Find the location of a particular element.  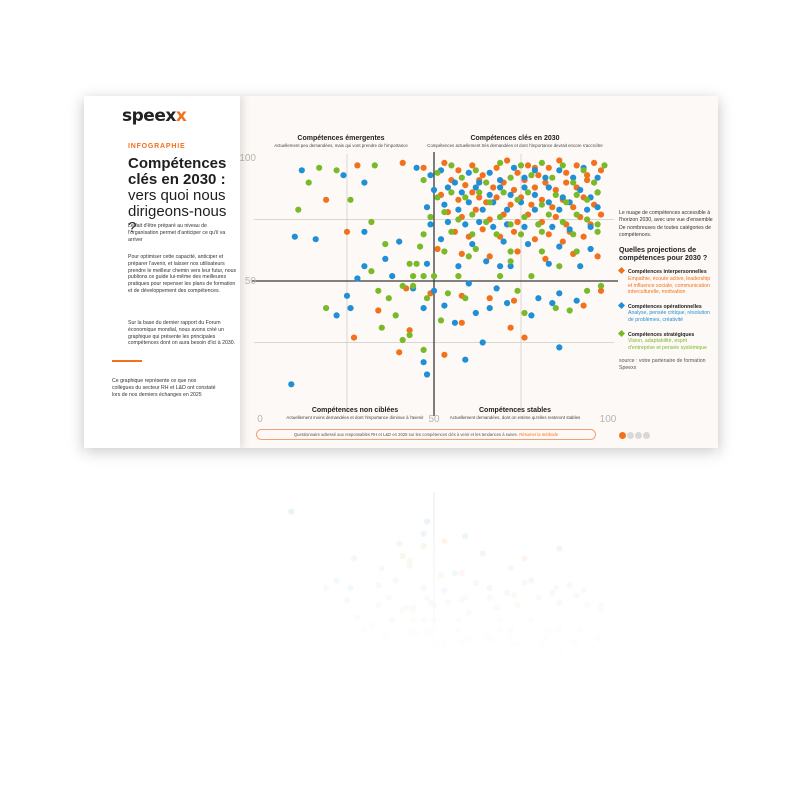

y-tick-label: 50 is located at coordinates (251, 281).